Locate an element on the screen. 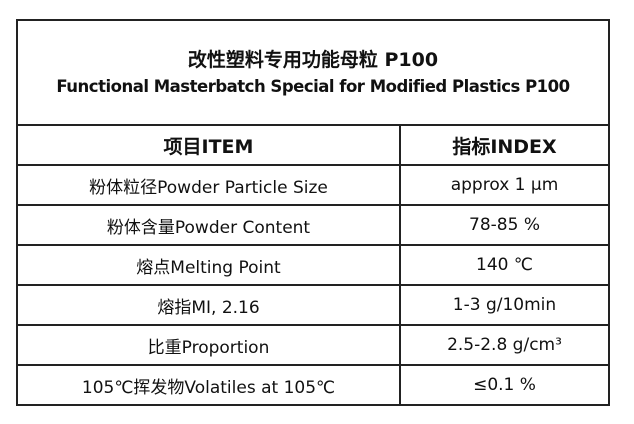 This screenshot has height=424, width=634. table-row: 粉体含量Powder Content 78-85 % is located at coordinates (313, 225).